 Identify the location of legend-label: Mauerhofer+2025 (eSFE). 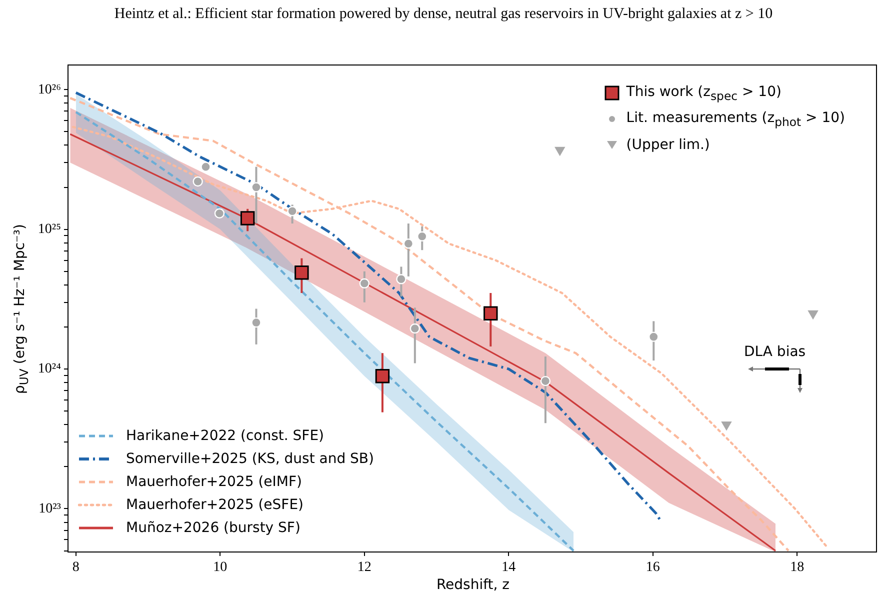
(215, 504).